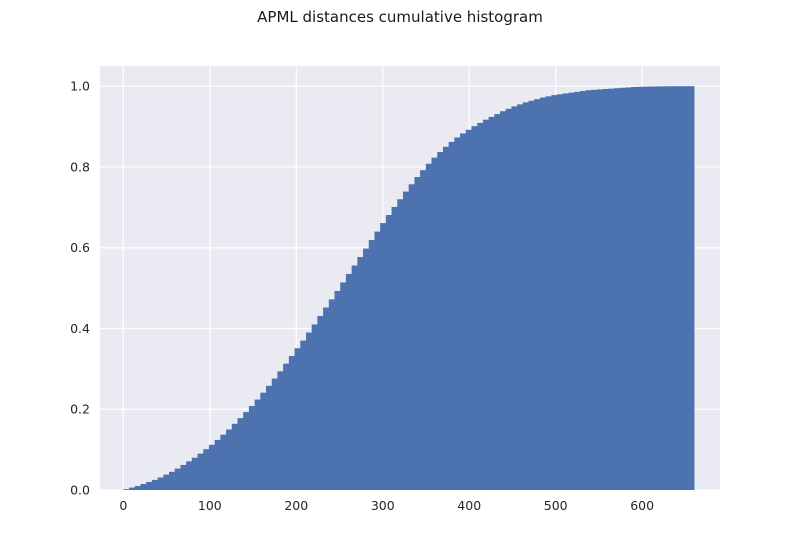 Image resolution: width=800 pixels, height=550 pixels. Describe the element at coordinates (80, 288) in the screenshot. I see `y-axis-ticks: 0.0 0.2 0.4 0.6 0.8 1.0` at that location.